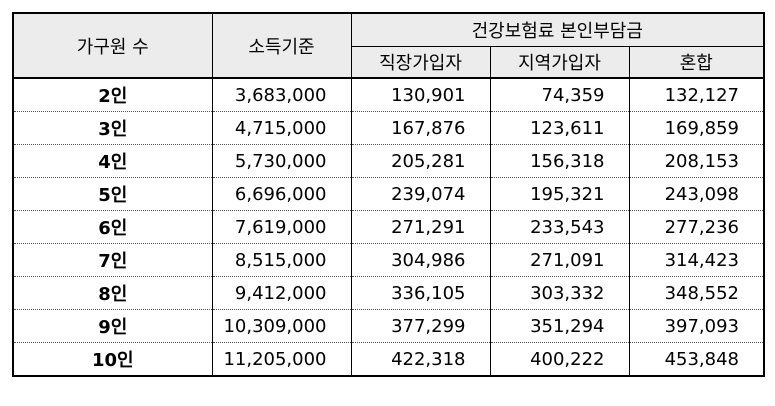  What do you see at coordinates (420, 359) in the screenshot?
I see `cell-employee: 422,318` at bounding box center [420, 359].